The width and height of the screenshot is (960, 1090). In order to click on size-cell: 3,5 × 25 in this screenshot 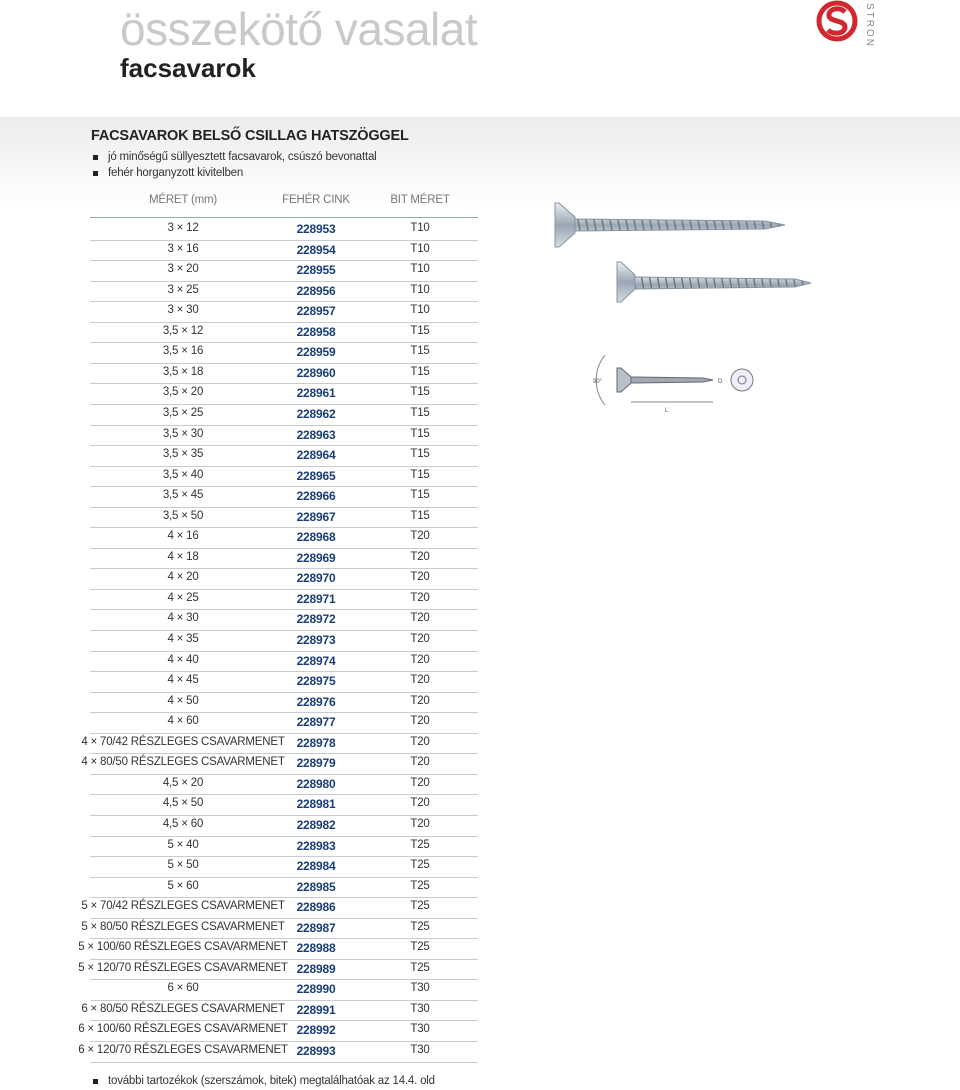, I will do `click(183, 412)`.